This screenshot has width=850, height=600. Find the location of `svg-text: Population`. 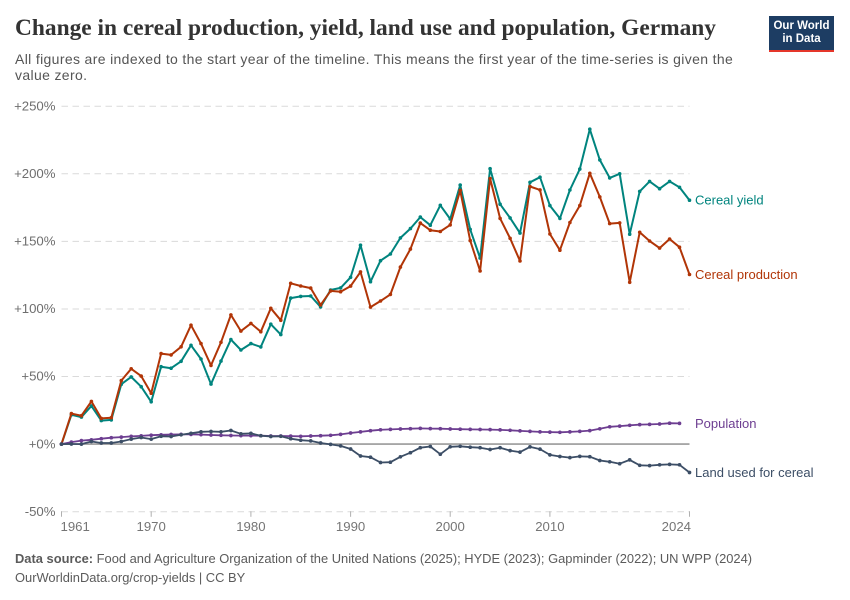

svg-text: Population is located at coordinates (725, 423).